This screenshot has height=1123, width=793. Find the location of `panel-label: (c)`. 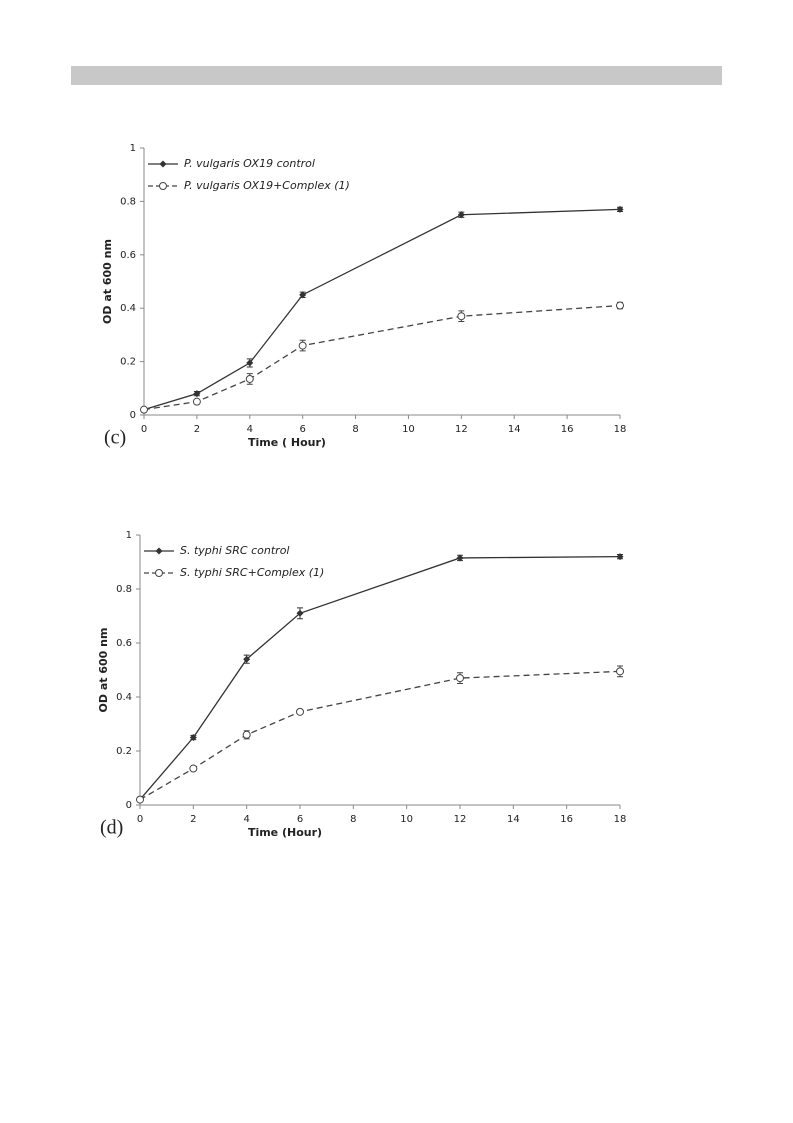

panel-label: (c) is located at coordinates (115, 438).